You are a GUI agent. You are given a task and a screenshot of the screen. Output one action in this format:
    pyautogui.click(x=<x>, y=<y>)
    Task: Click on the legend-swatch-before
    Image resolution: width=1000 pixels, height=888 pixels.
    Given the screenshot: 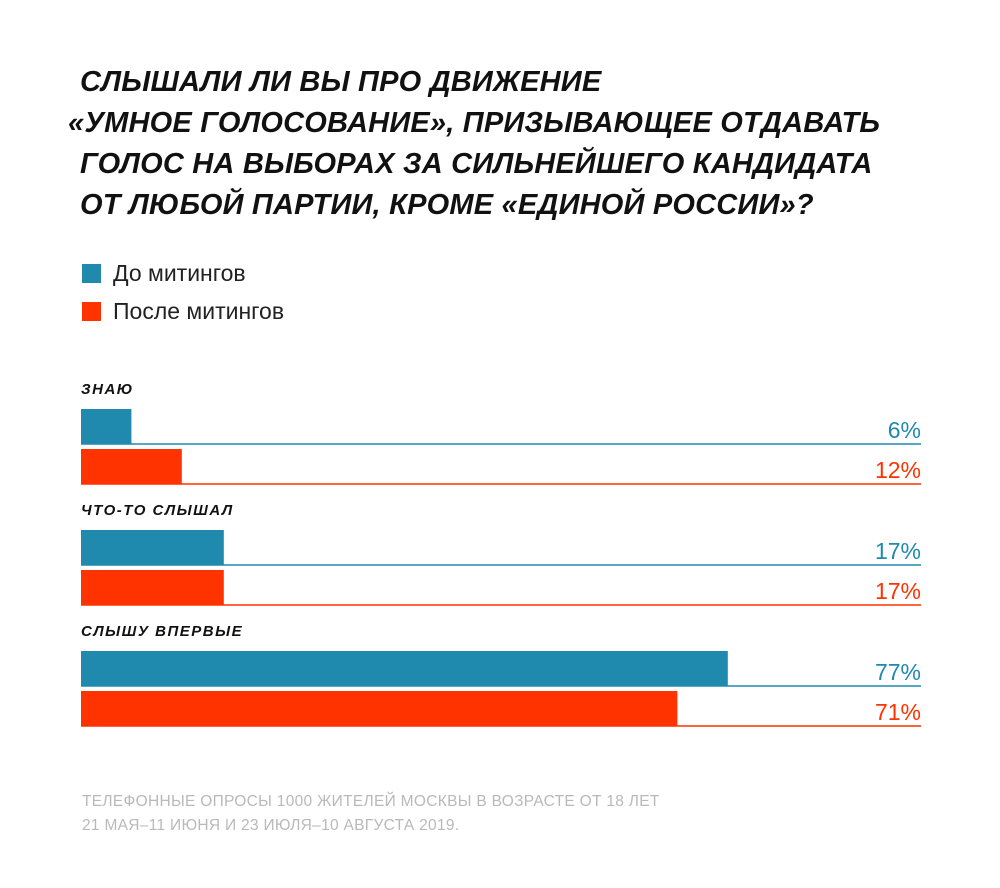 What is the action you would take?
    pyautogui.click(x=91, y=273)
    